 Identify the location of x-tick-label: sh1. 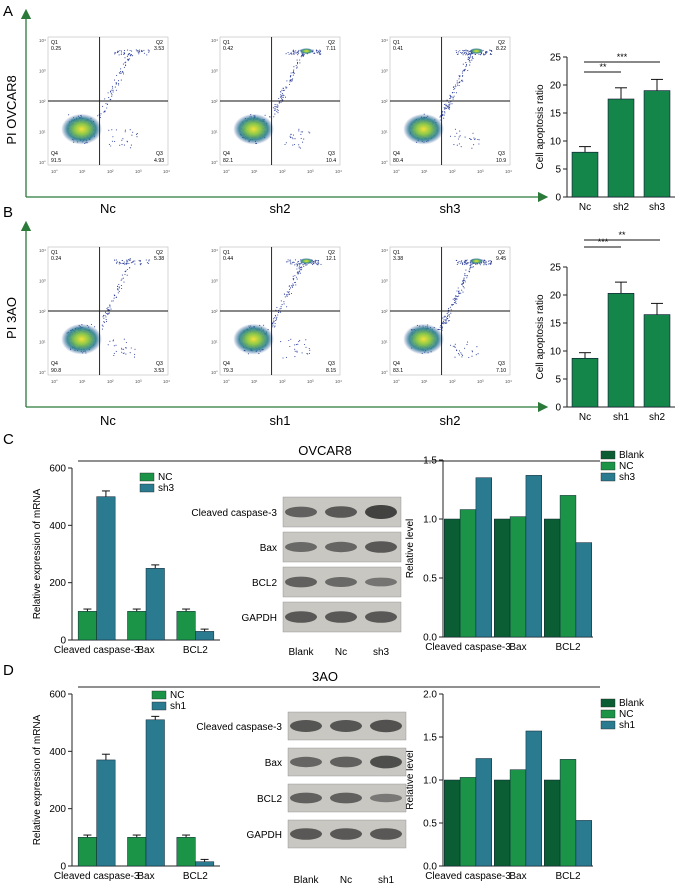
(621, 417).